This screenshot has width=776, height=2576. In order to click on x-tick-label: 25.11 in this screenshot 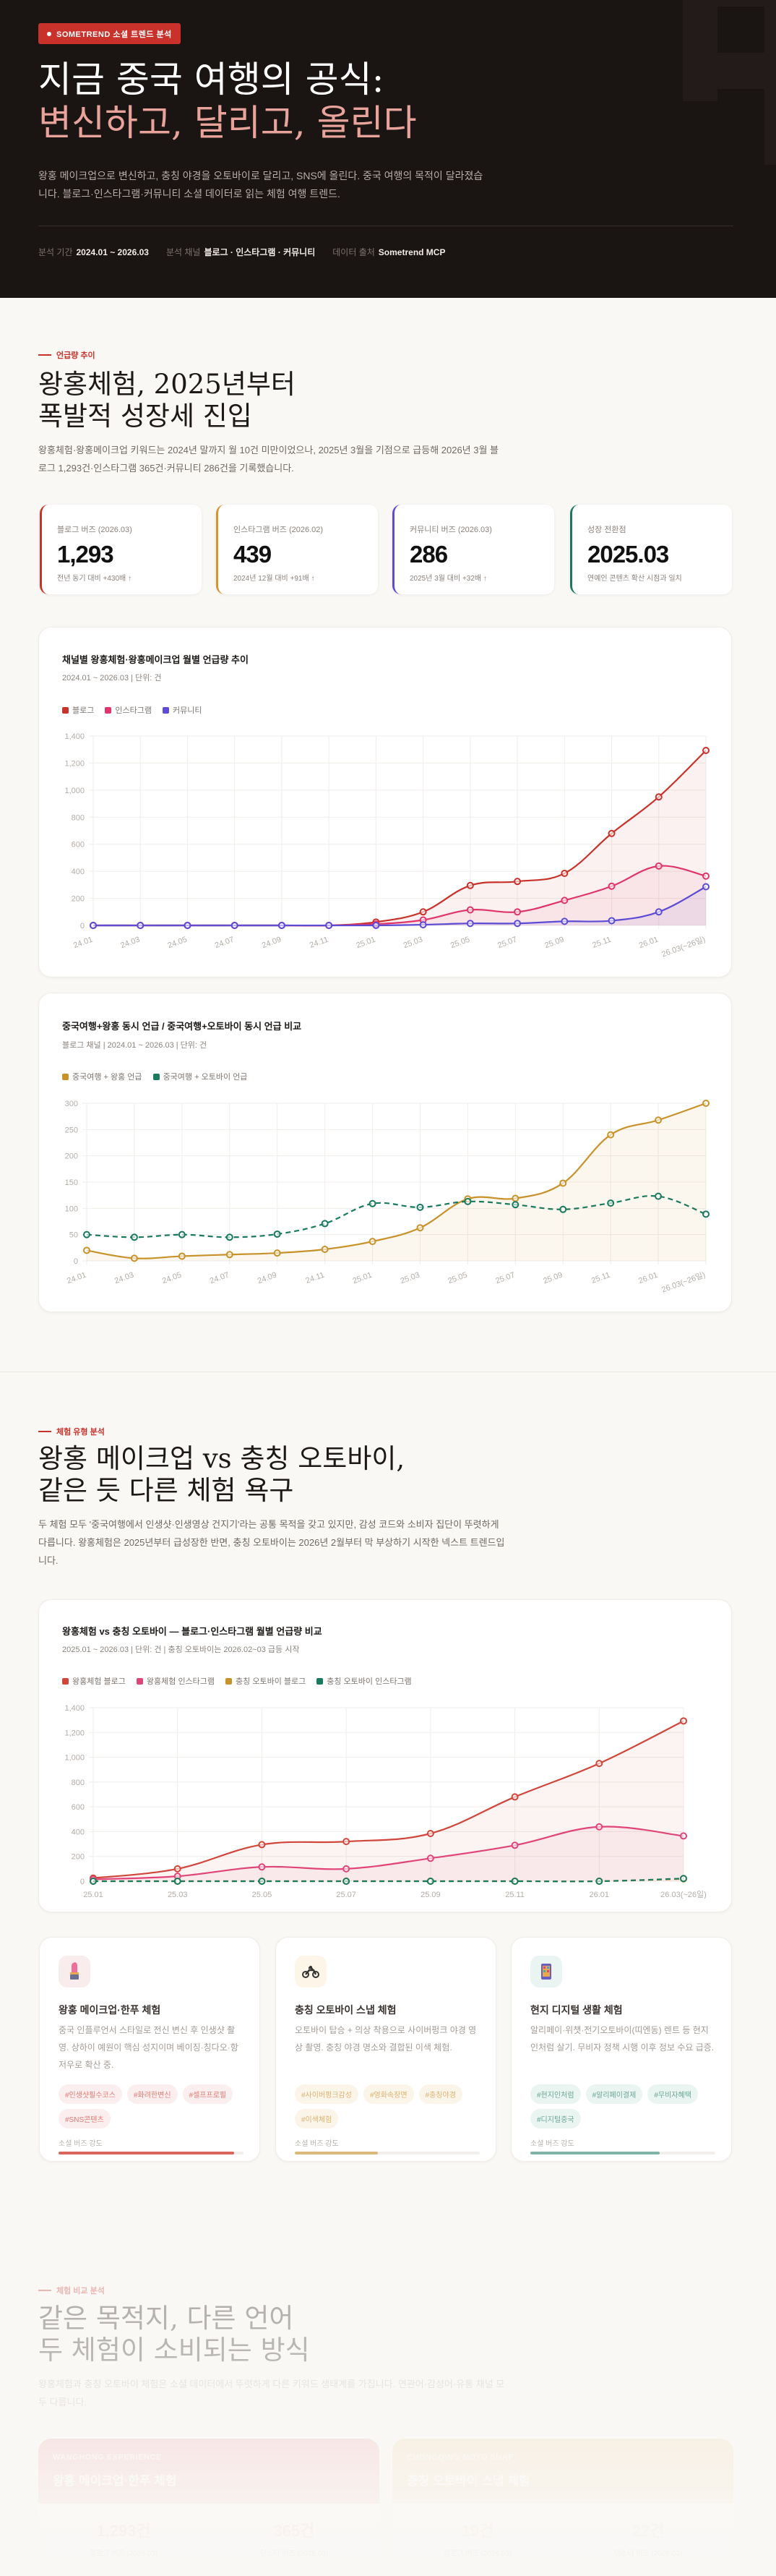, I will do `click(515, 1895)`.